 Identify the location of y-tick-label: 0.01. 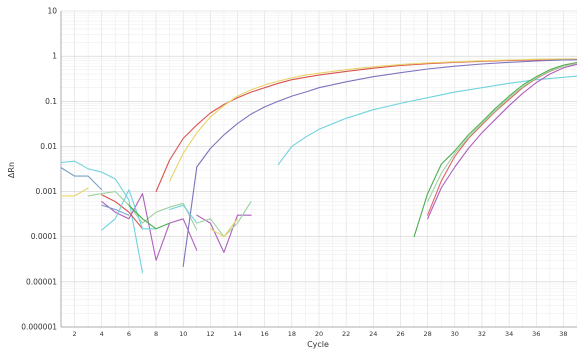
(48, 146).